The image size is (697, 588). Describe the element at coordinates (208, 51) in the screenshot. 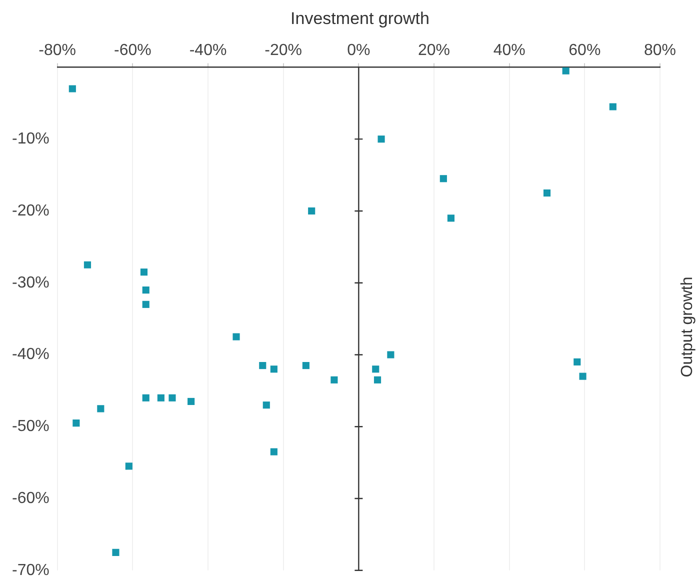

I see `x-tick-label: -40%` at that location.